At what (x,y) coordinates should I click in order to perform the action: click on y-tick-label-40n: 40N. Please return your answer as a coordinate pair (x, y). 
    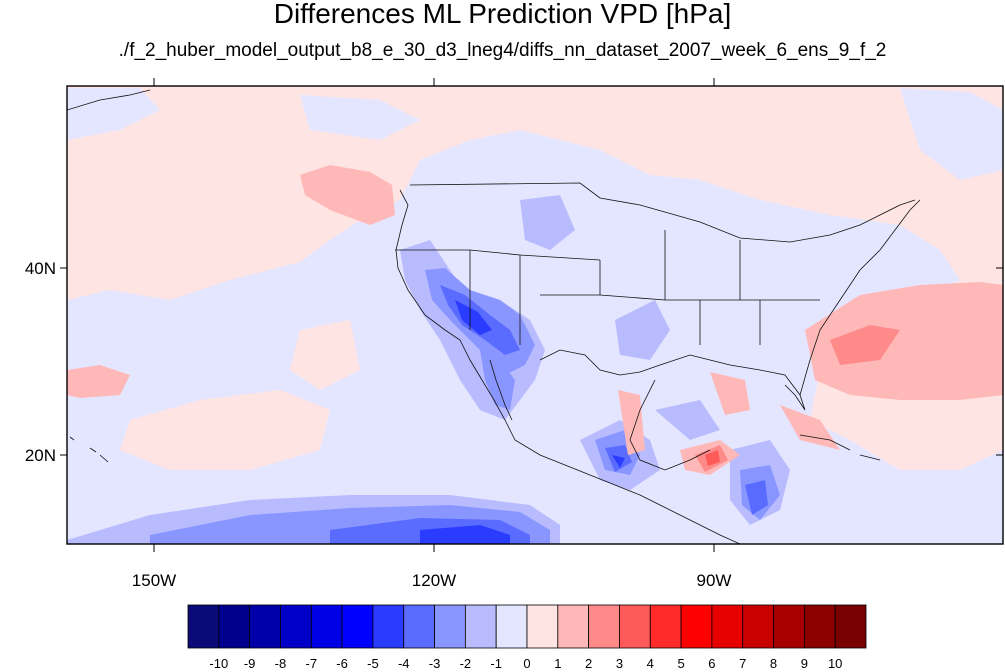
    Looking at the image, I should click on (40, 268).